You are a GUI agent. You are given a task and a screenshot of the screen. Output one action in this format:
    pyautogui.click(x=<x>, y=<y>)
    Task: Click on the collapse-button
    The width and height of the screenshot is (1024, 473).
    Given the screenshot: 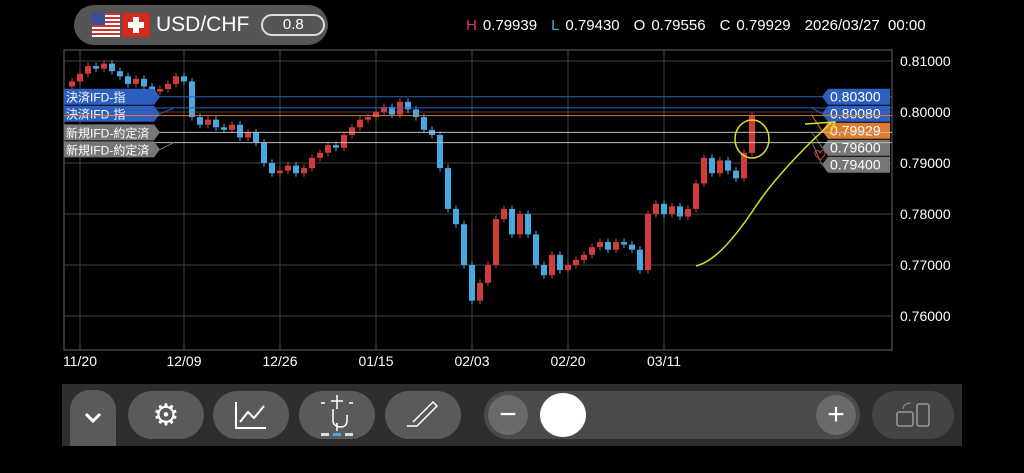 What is the action you would take?
    pyautogui.click(x=93, y=418)
    